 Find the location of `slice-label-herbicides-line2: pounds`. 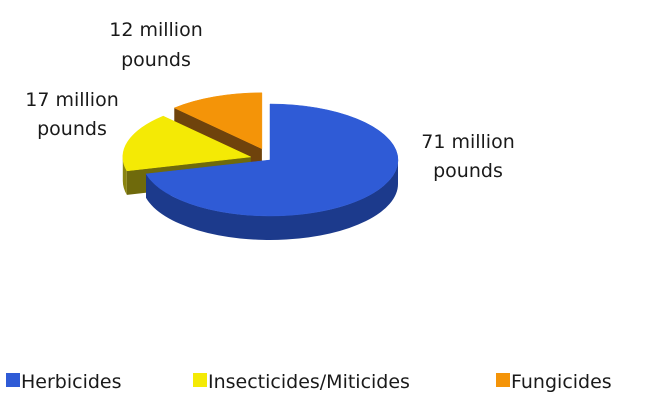

slice-label-herbicides-line2: pounds is located at coordinates (468, 171).